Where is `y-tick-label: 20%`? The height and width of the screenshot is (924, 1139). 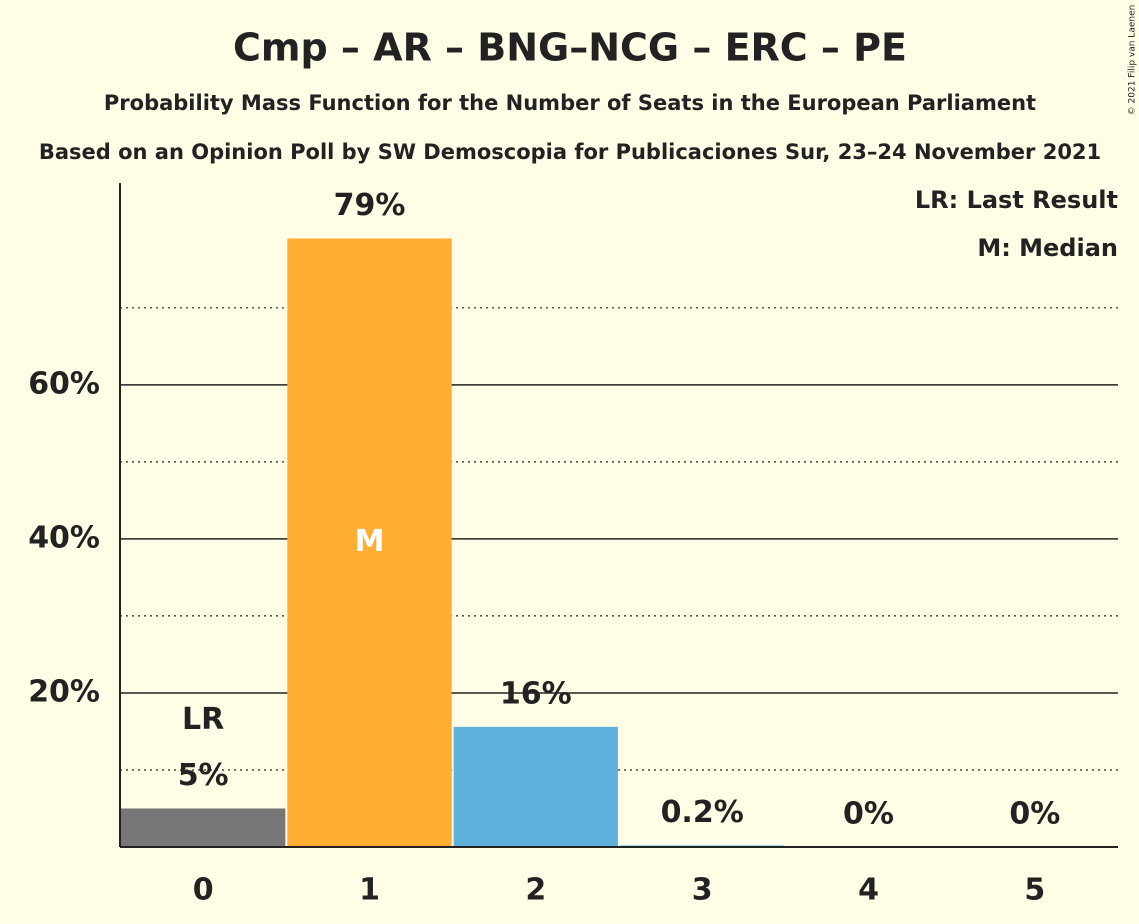 y-tick-label: 20% is located at coordinates (64, 691).